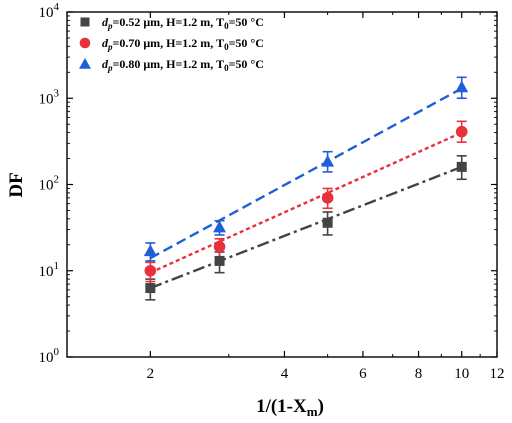  What do you see at coordinates (461, 374) in the screenshot?
I see `x-tick-label: 10` at bounding box center [461, 374].